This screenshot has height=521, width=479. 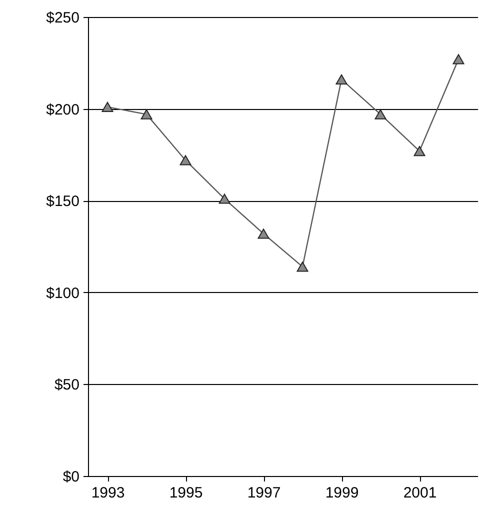 I want to click on x-tick-label: 1997, so click(x=264, y=493).